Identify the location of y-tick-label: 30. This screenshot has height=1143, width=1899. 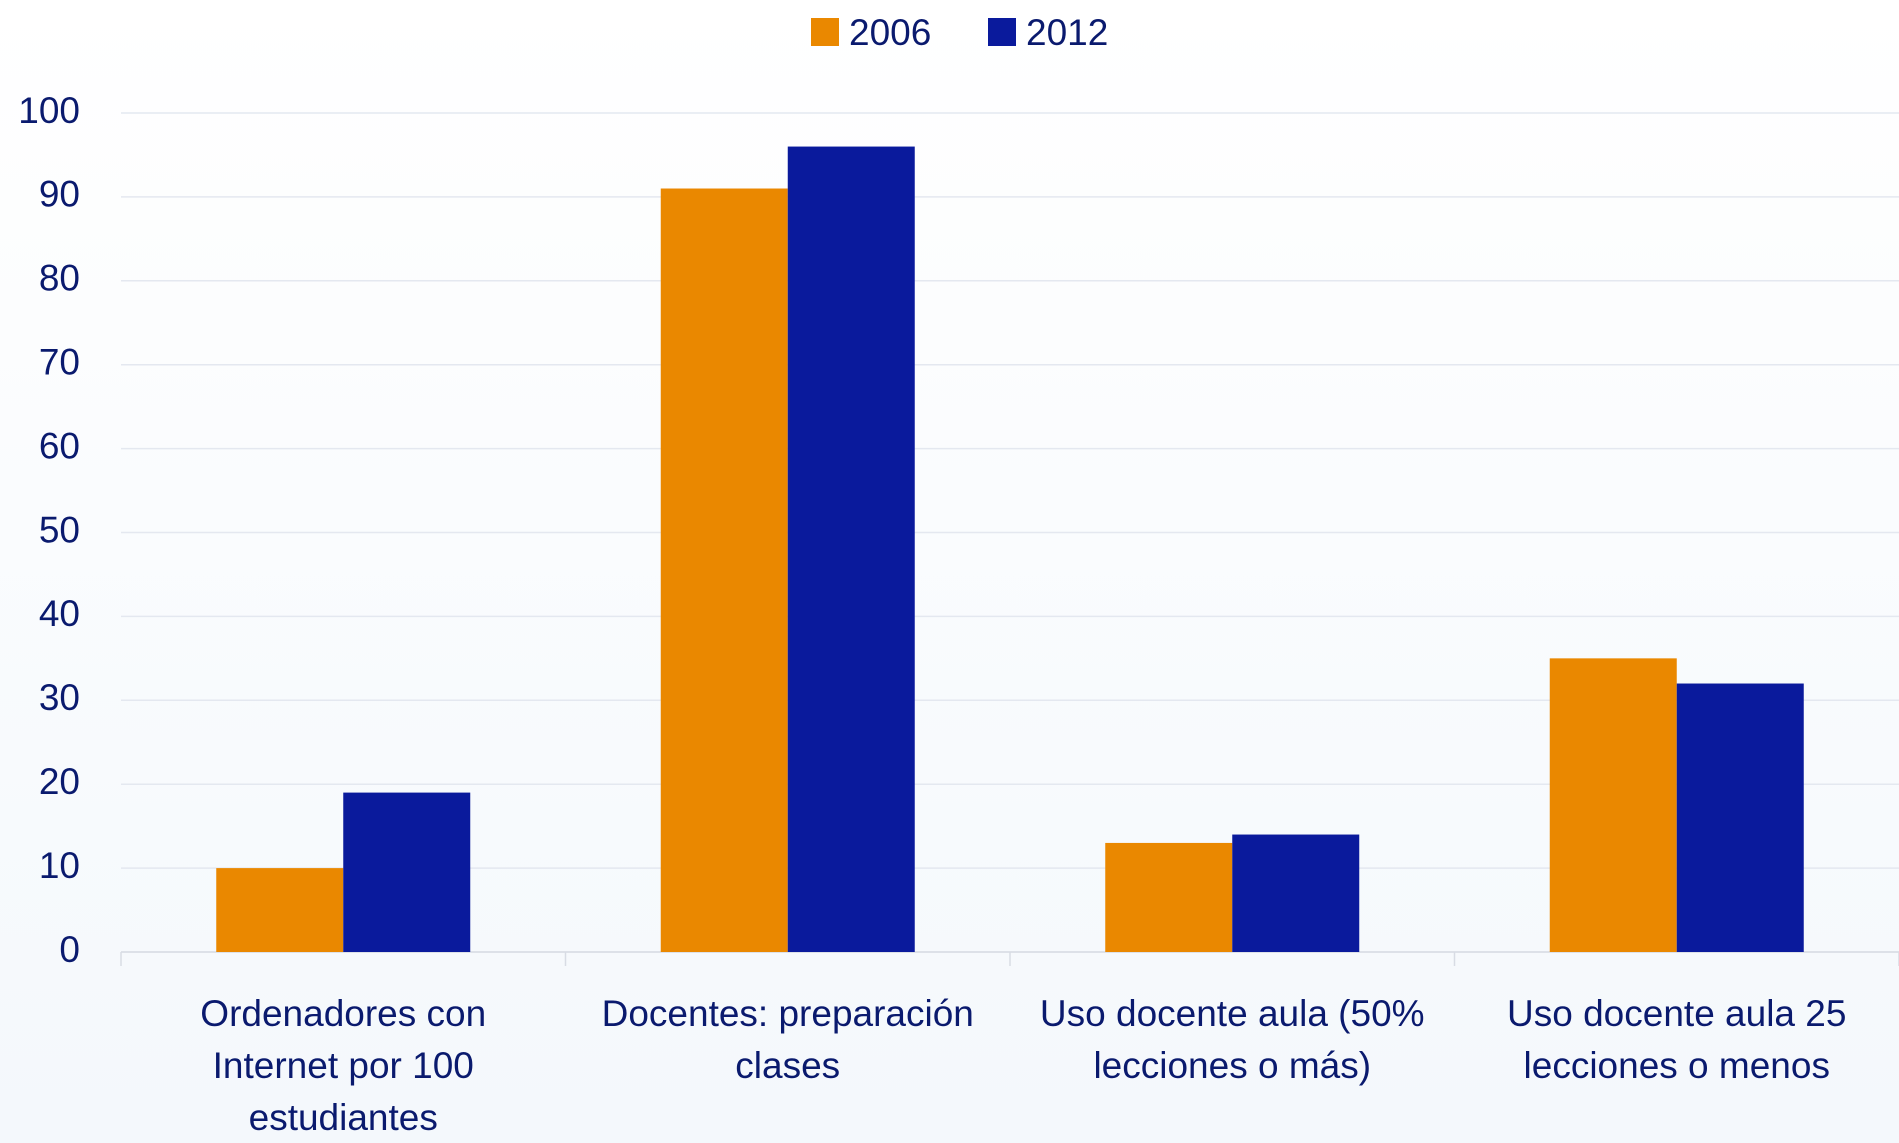
(59, 697).